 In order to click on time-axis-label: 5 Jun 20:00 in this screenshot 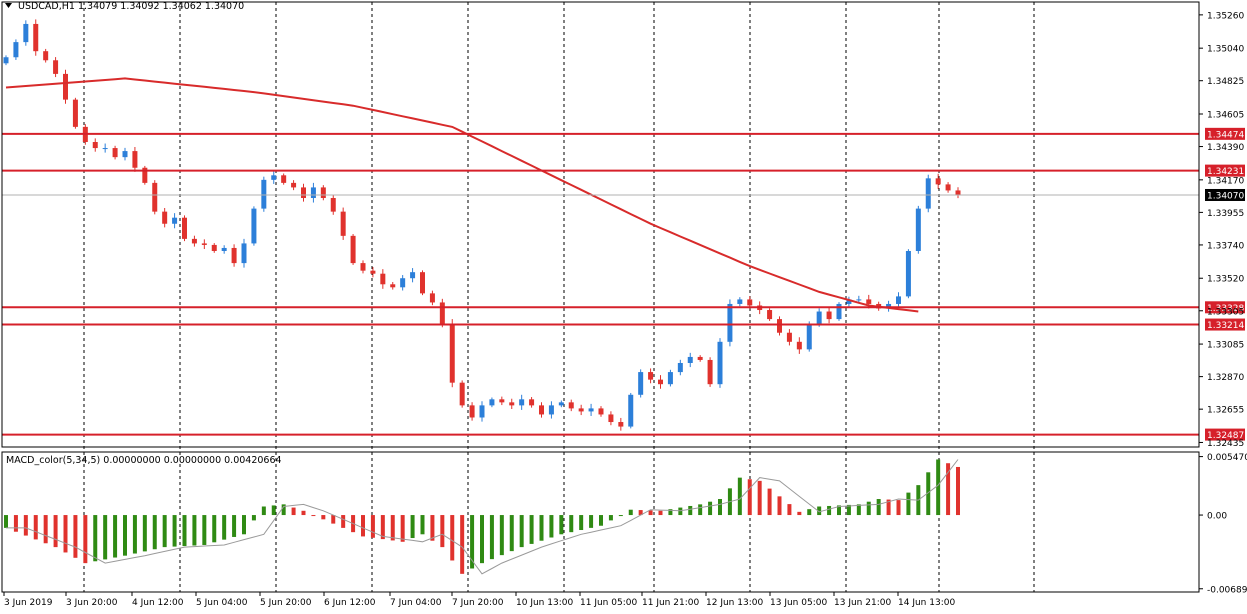, I will do `click(286, 603)`.